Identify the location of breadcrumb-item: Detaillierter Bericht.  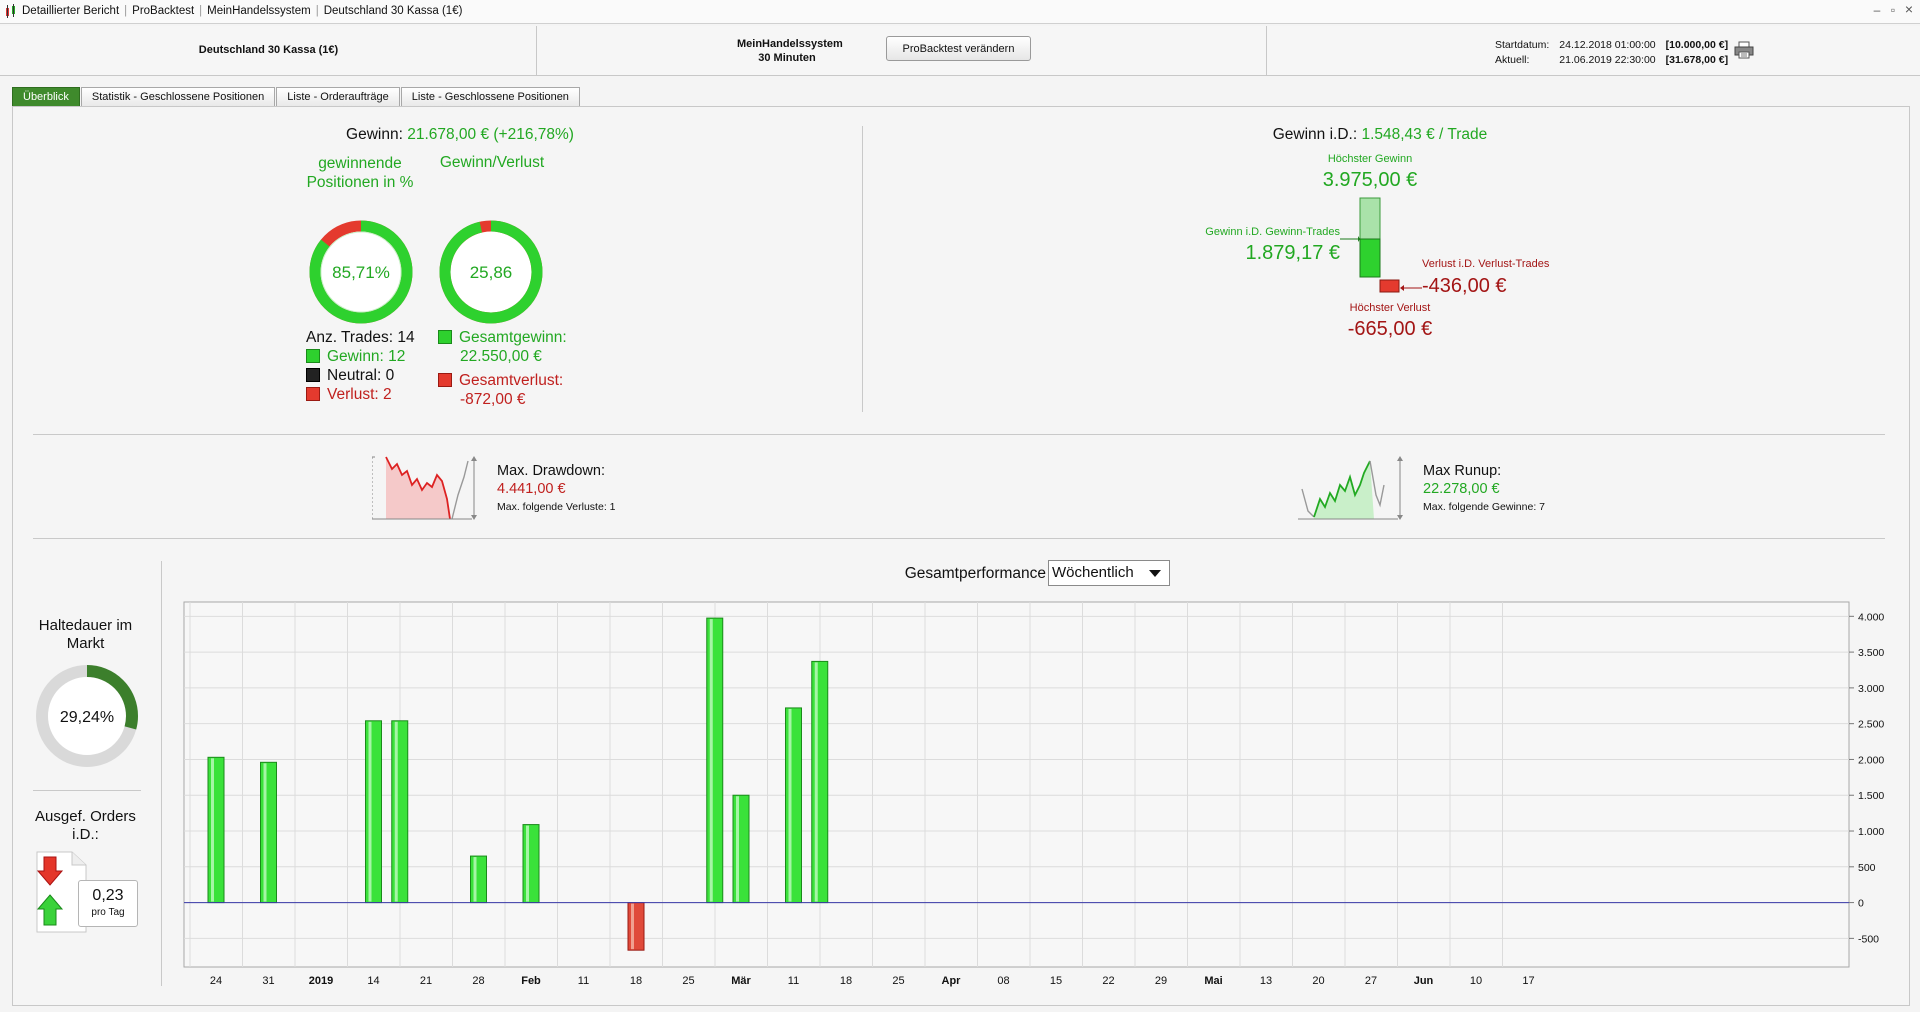
(71, 11).